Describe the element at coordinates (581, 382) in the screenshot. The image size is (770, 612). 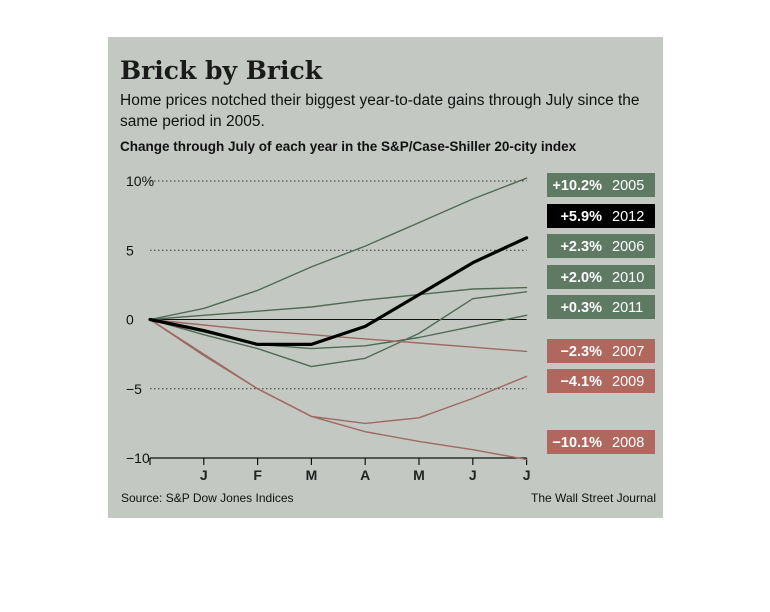
I see `series-value-label: −4.1%` at that location.